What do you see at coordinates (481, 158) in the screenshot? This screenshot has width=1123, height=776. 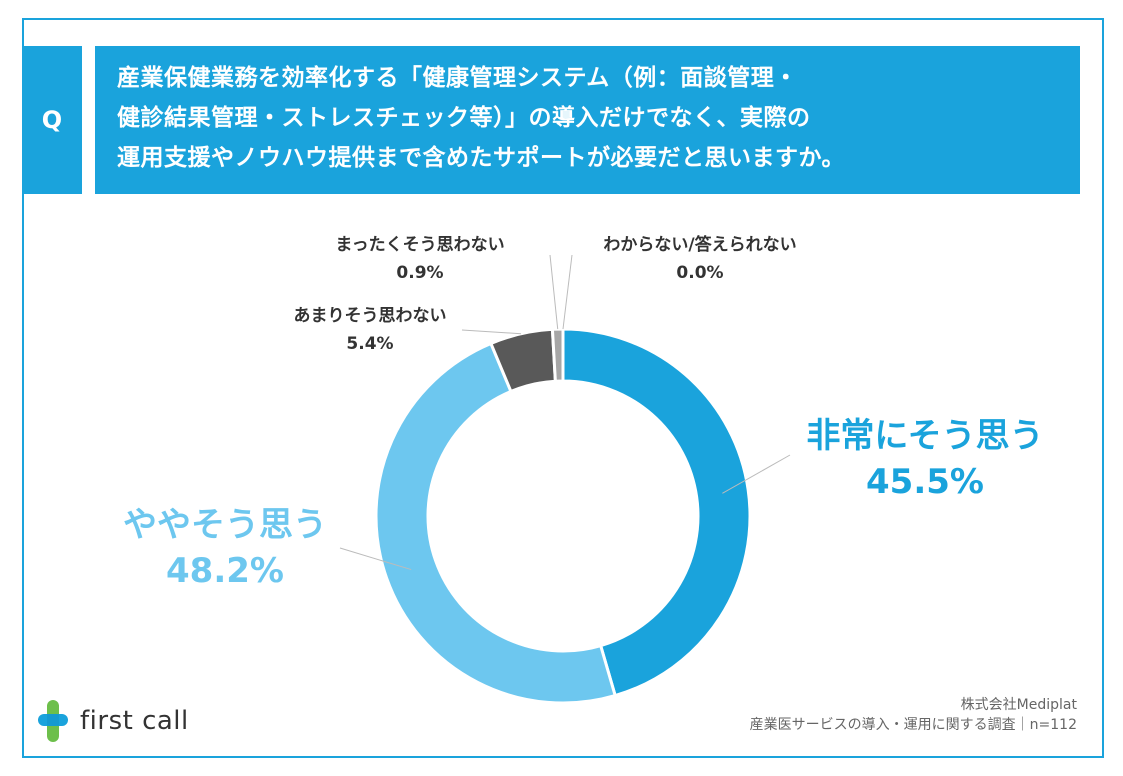 I see `question-line: 運用支援やノウハウ提供まで含めたサポートが必要だと思いますか。` at bounding box center [481, 158].